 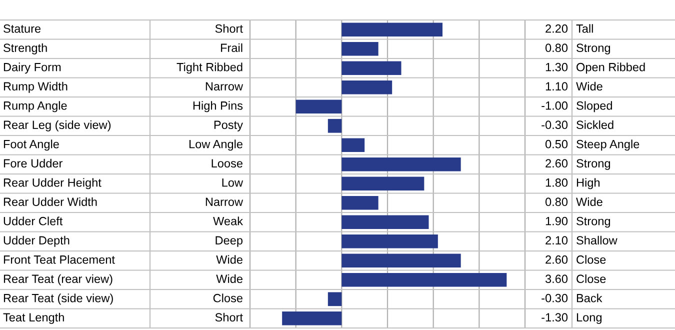 What do you see at coordinates (231, 47) in the screenshot?
I see `text: Frail` at bounding box center [231, 47].